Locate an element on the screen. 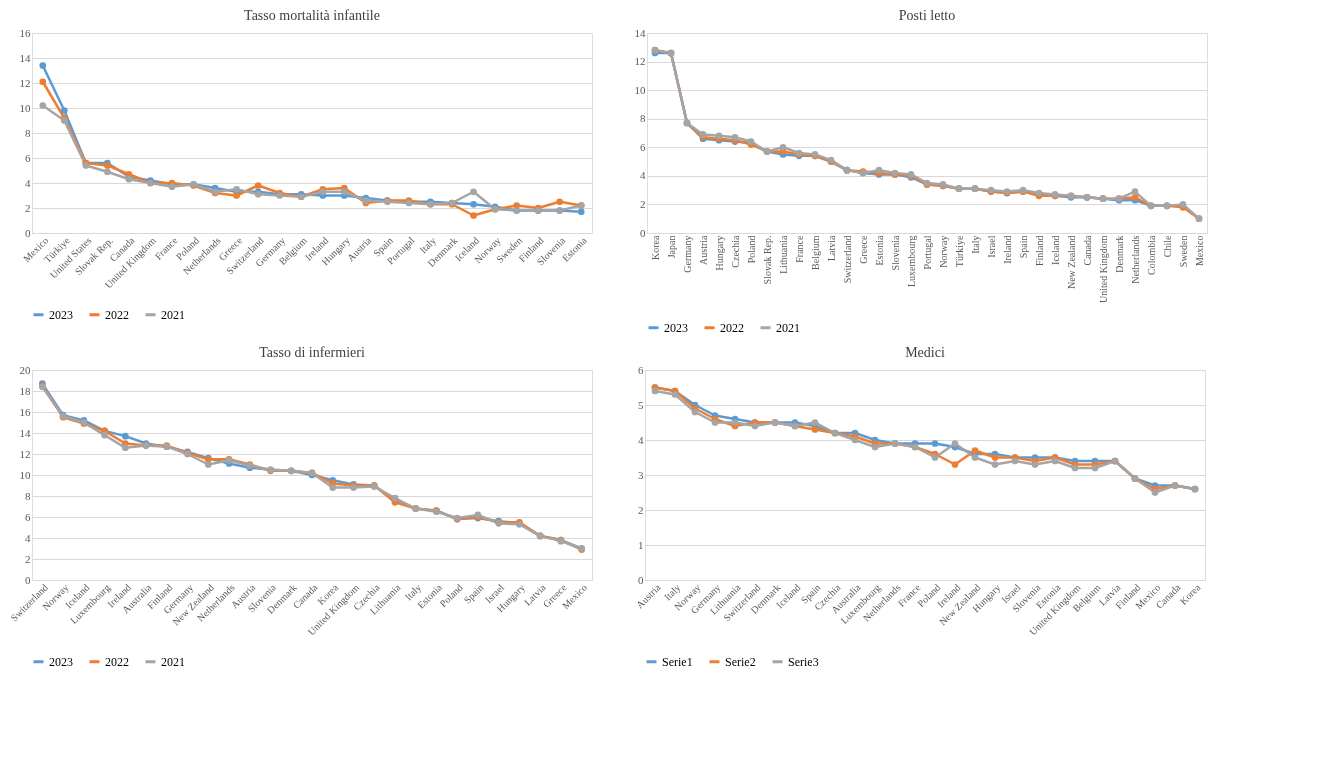 The image size is (1319, 758). chart-title: Tasso di infermieri is located at coordinates (312, 352).